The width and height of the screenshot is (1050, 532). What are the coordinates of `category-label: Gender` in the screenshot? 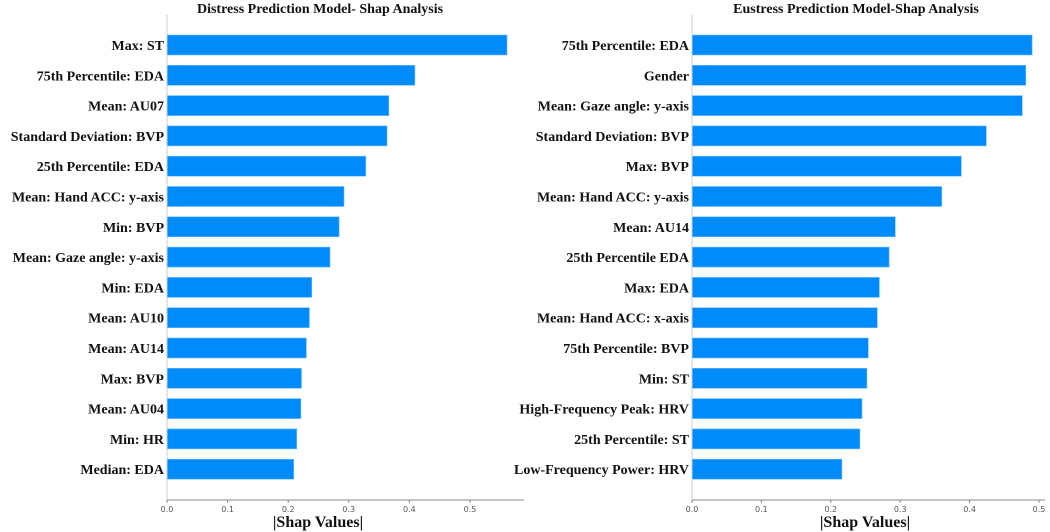 It's located at (666, 76).